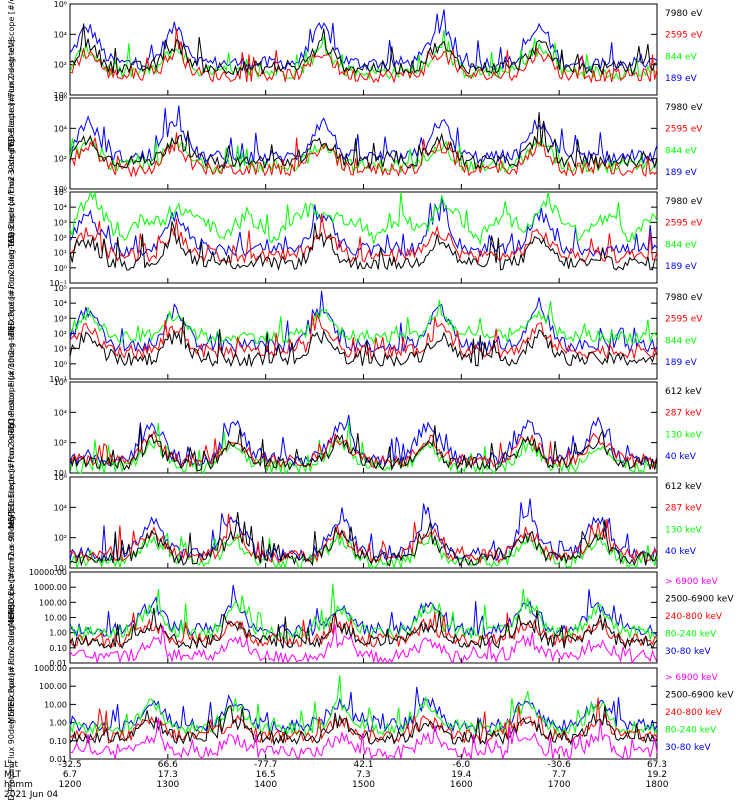 The image size is (750, 800). I want to click on x-tick-label-lat: -77.7, so click(265, 765).